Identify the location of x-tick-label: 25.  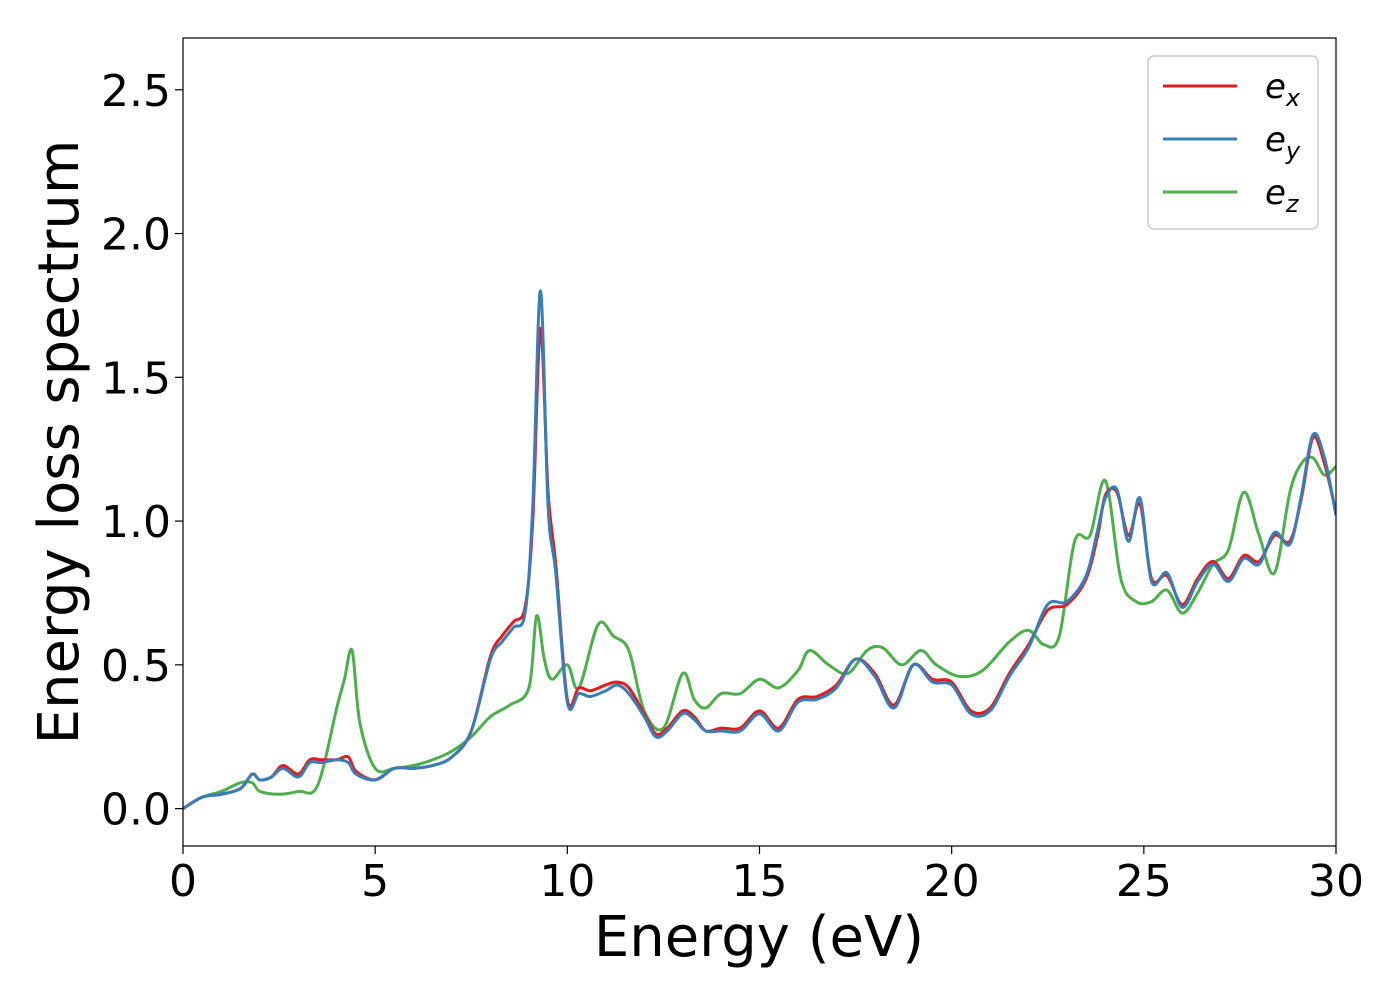
(1144, 881).